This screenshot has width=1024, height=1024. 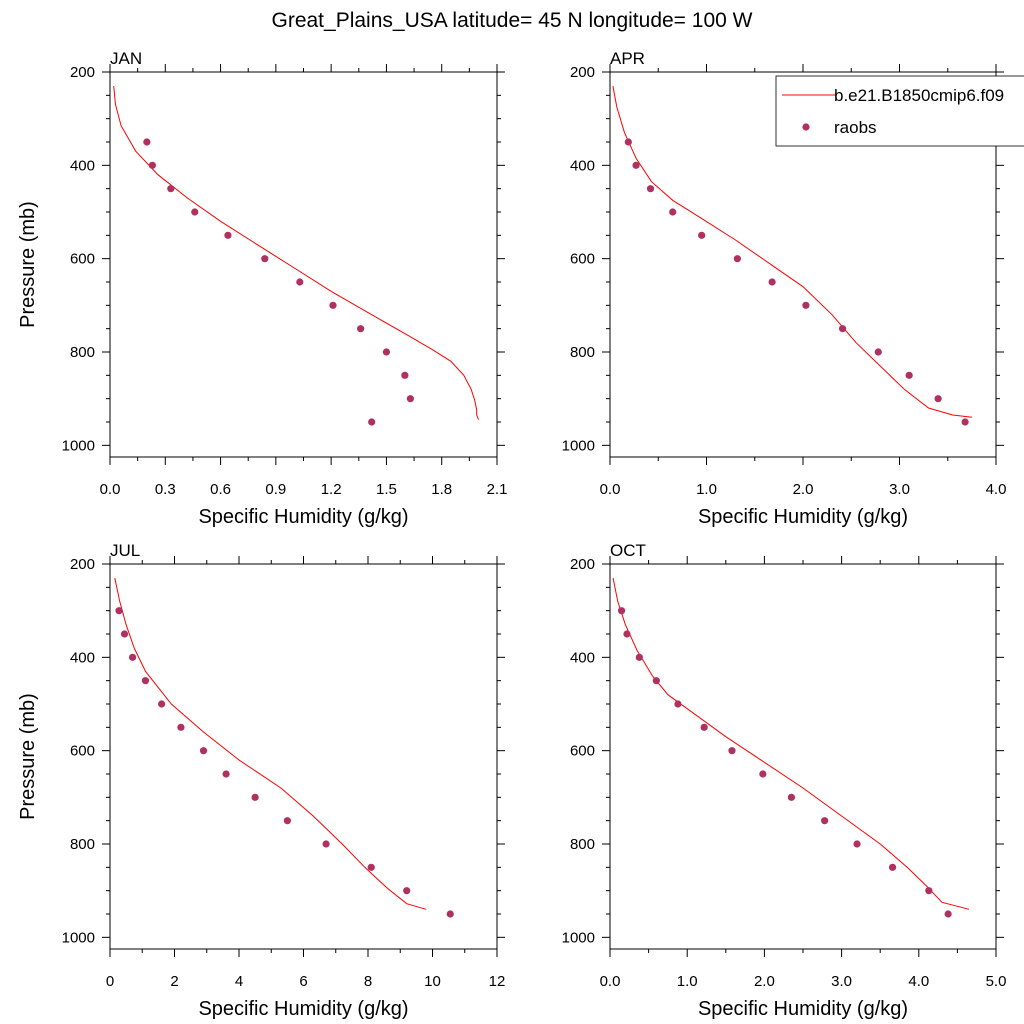 I want to click on x-tick-label: 1.5, so click(x=386, y=489).